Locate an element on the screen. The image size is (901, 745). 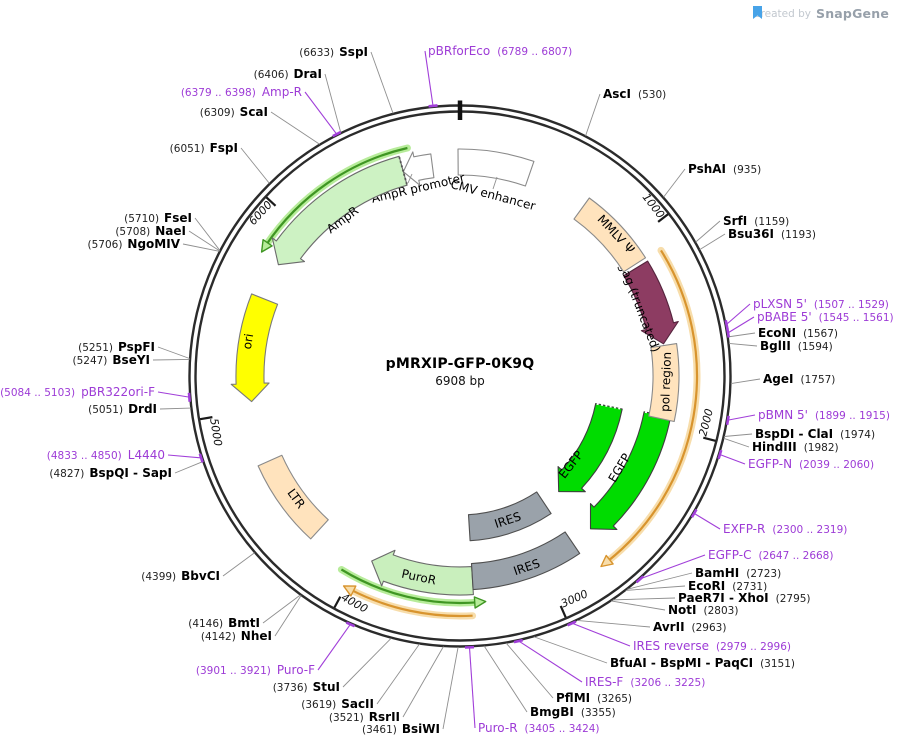
tick-label-3000: 3000 is located at coordinates (574, 598).